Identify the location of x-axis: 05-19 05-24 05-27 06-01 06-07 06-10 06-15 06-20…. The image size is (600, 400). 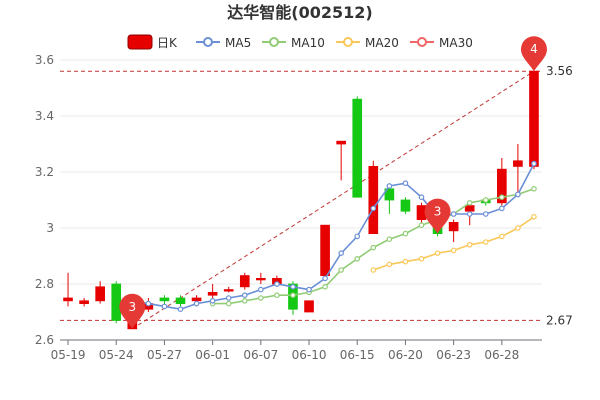
(296, 350).